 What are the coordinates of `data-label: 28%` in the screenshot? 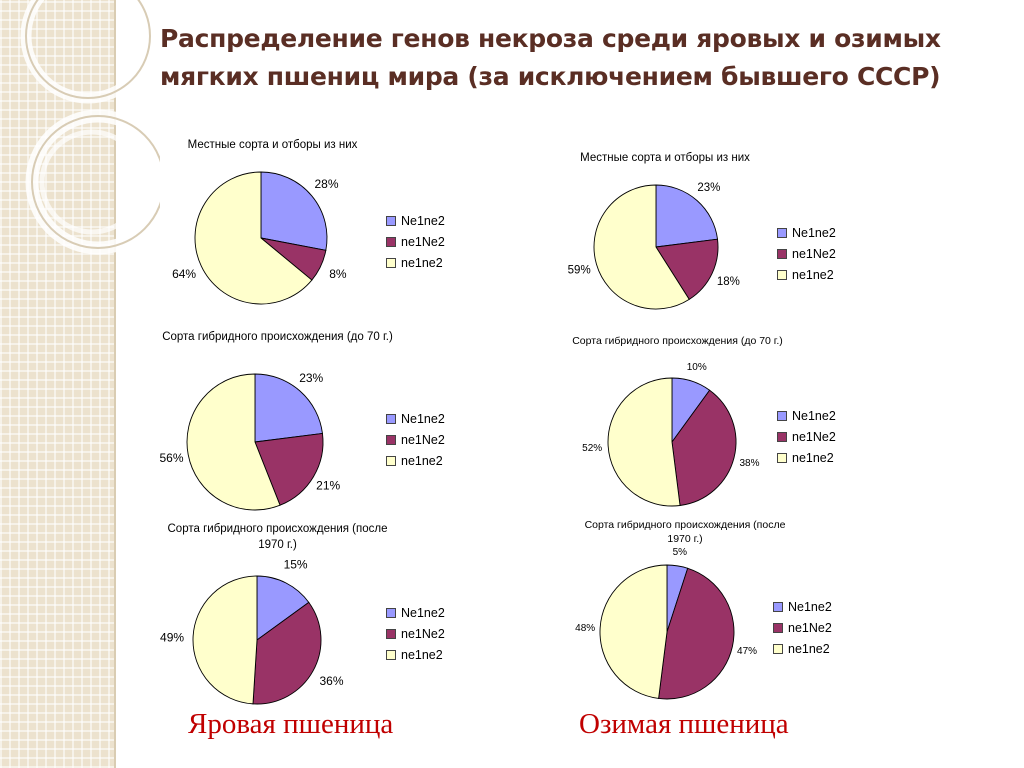 It's located at (326, 184).